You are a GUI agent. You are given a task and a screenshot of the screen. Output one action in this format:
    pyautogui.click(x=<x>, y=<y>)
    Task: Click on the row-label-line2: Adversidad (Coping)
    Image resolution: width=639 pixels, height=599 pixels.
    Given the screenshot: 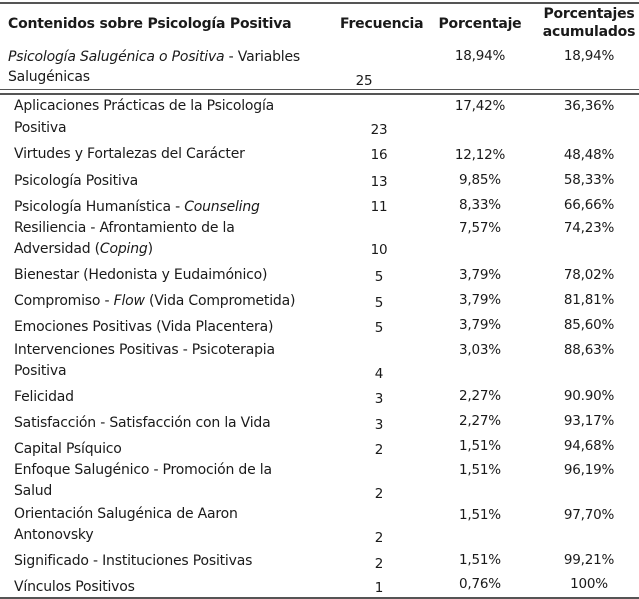 What is the action you would take?
    pyautogui.click(x=83, y=249)
    